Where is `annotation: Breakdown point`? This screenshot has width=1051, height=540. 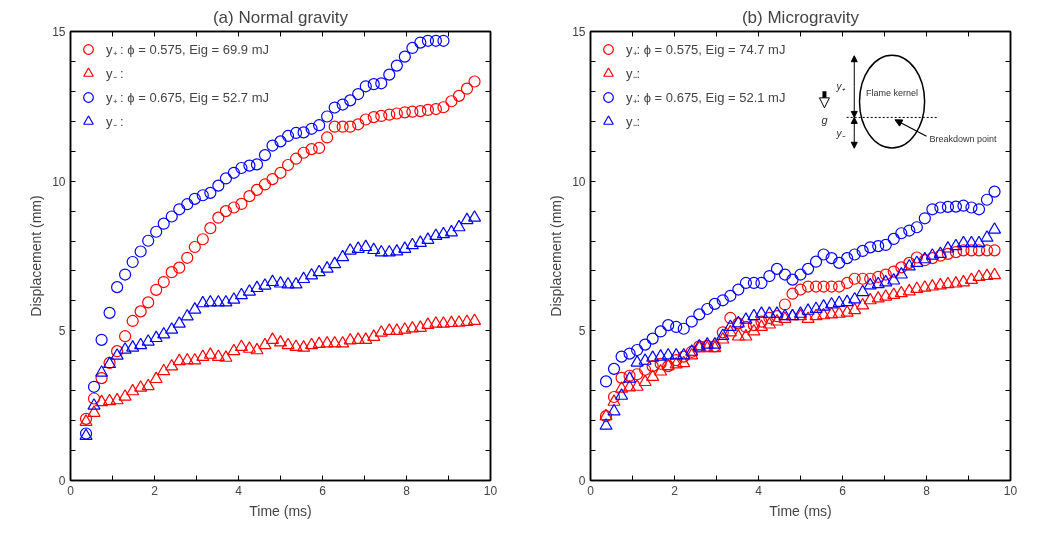
annotation: Breakdown point is located at coordinates (963, 138).